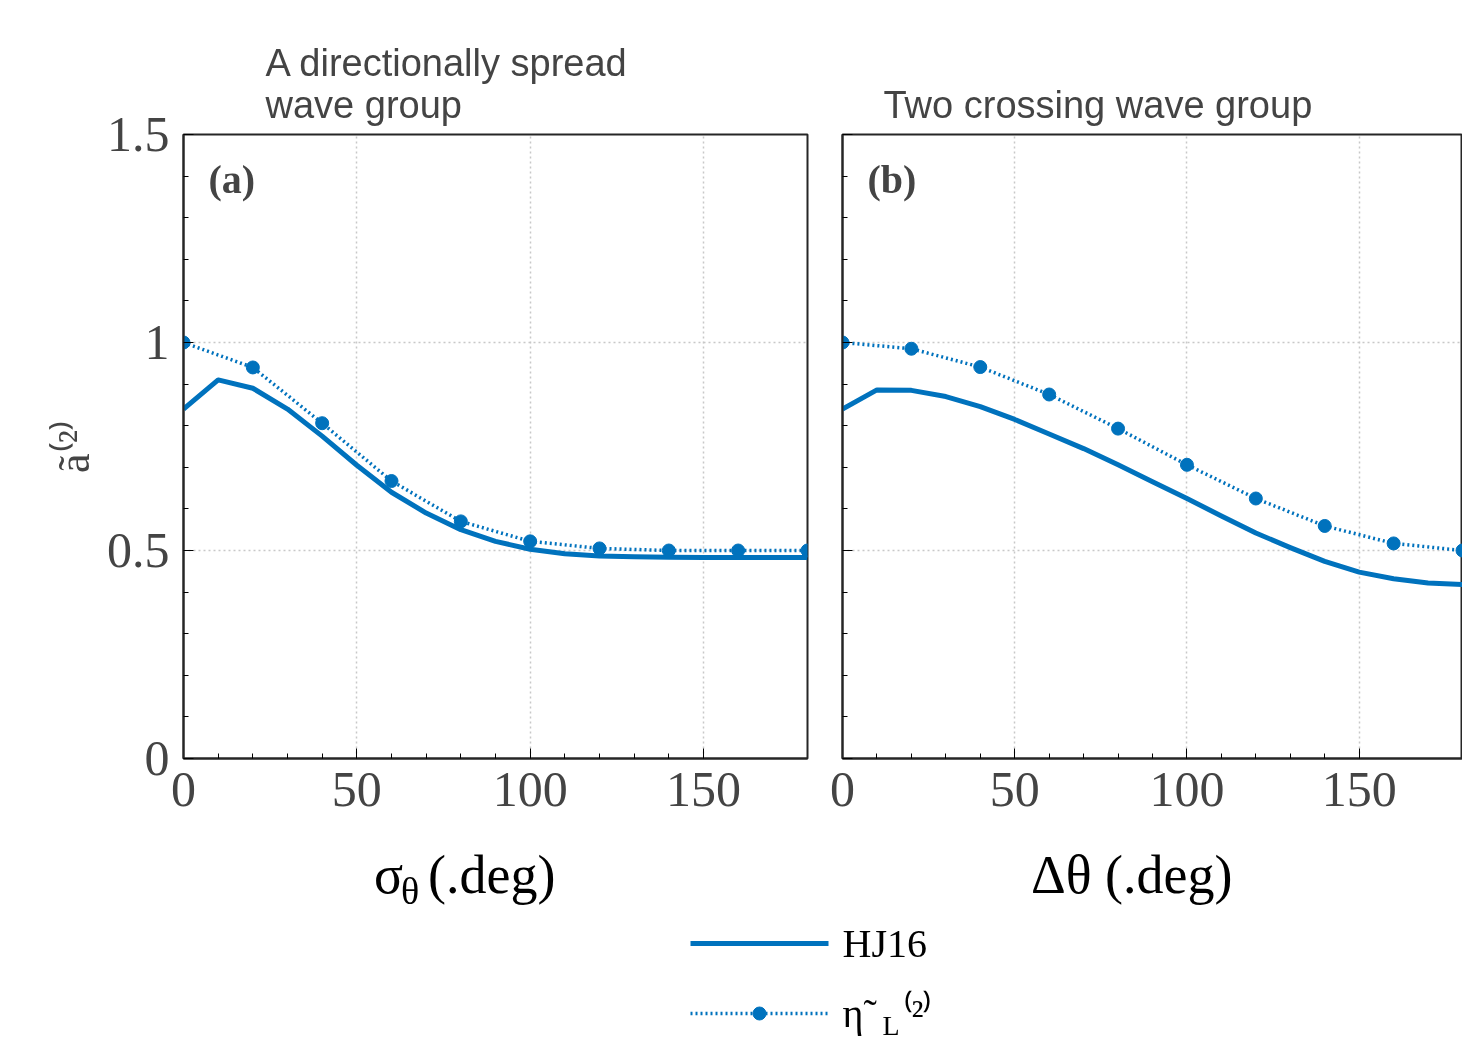  Describe the element at coordinates (445, 83) in the screenshot. I see `chart-title: A directionally spread wave group` at that location.